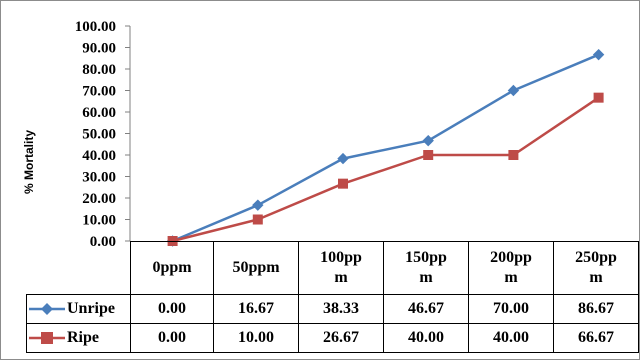 The width and height of the screenshot is (640, 360). Describe the element at coordinates (29, 162) in the screenshot. I see `y-axis-label: % Mortality` at that location.